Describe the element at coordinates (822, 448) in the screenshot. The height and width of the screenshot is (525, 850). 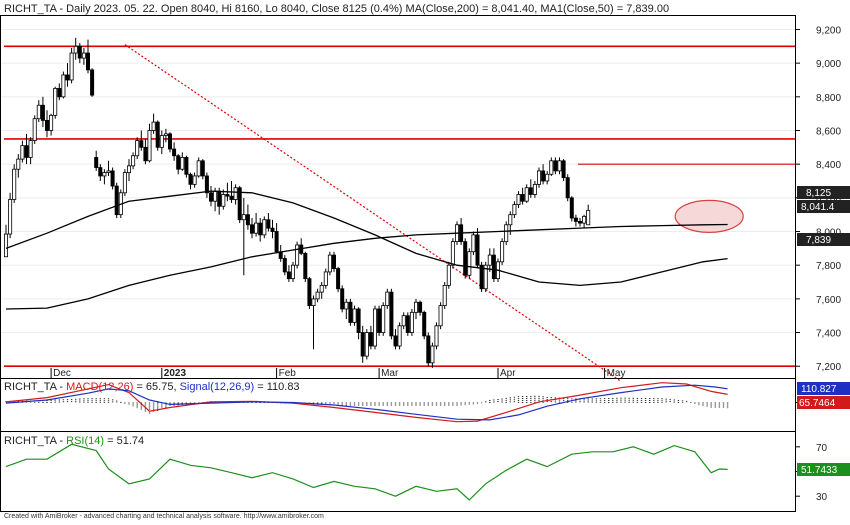
I see `rsi-y-tick-label: 70` at that location.